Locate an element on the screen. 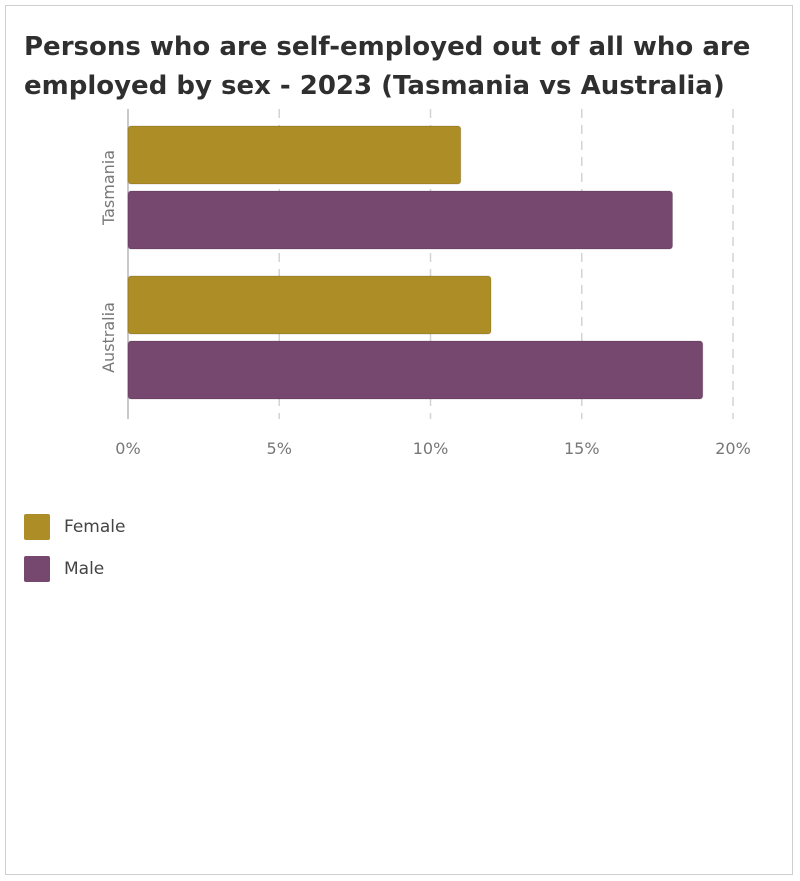 This screenshot has height=881, width=800. x-tick-label: 5% is located at coordinates (279, 448).